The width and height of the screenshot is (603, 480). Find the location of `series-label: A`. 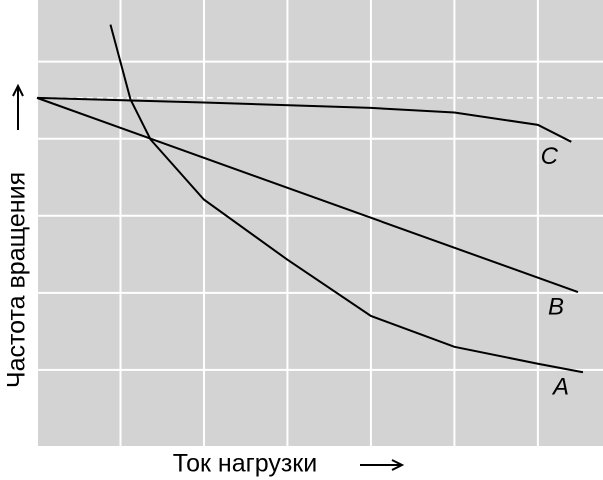

series-label: A is located at coordinates (560, 387).